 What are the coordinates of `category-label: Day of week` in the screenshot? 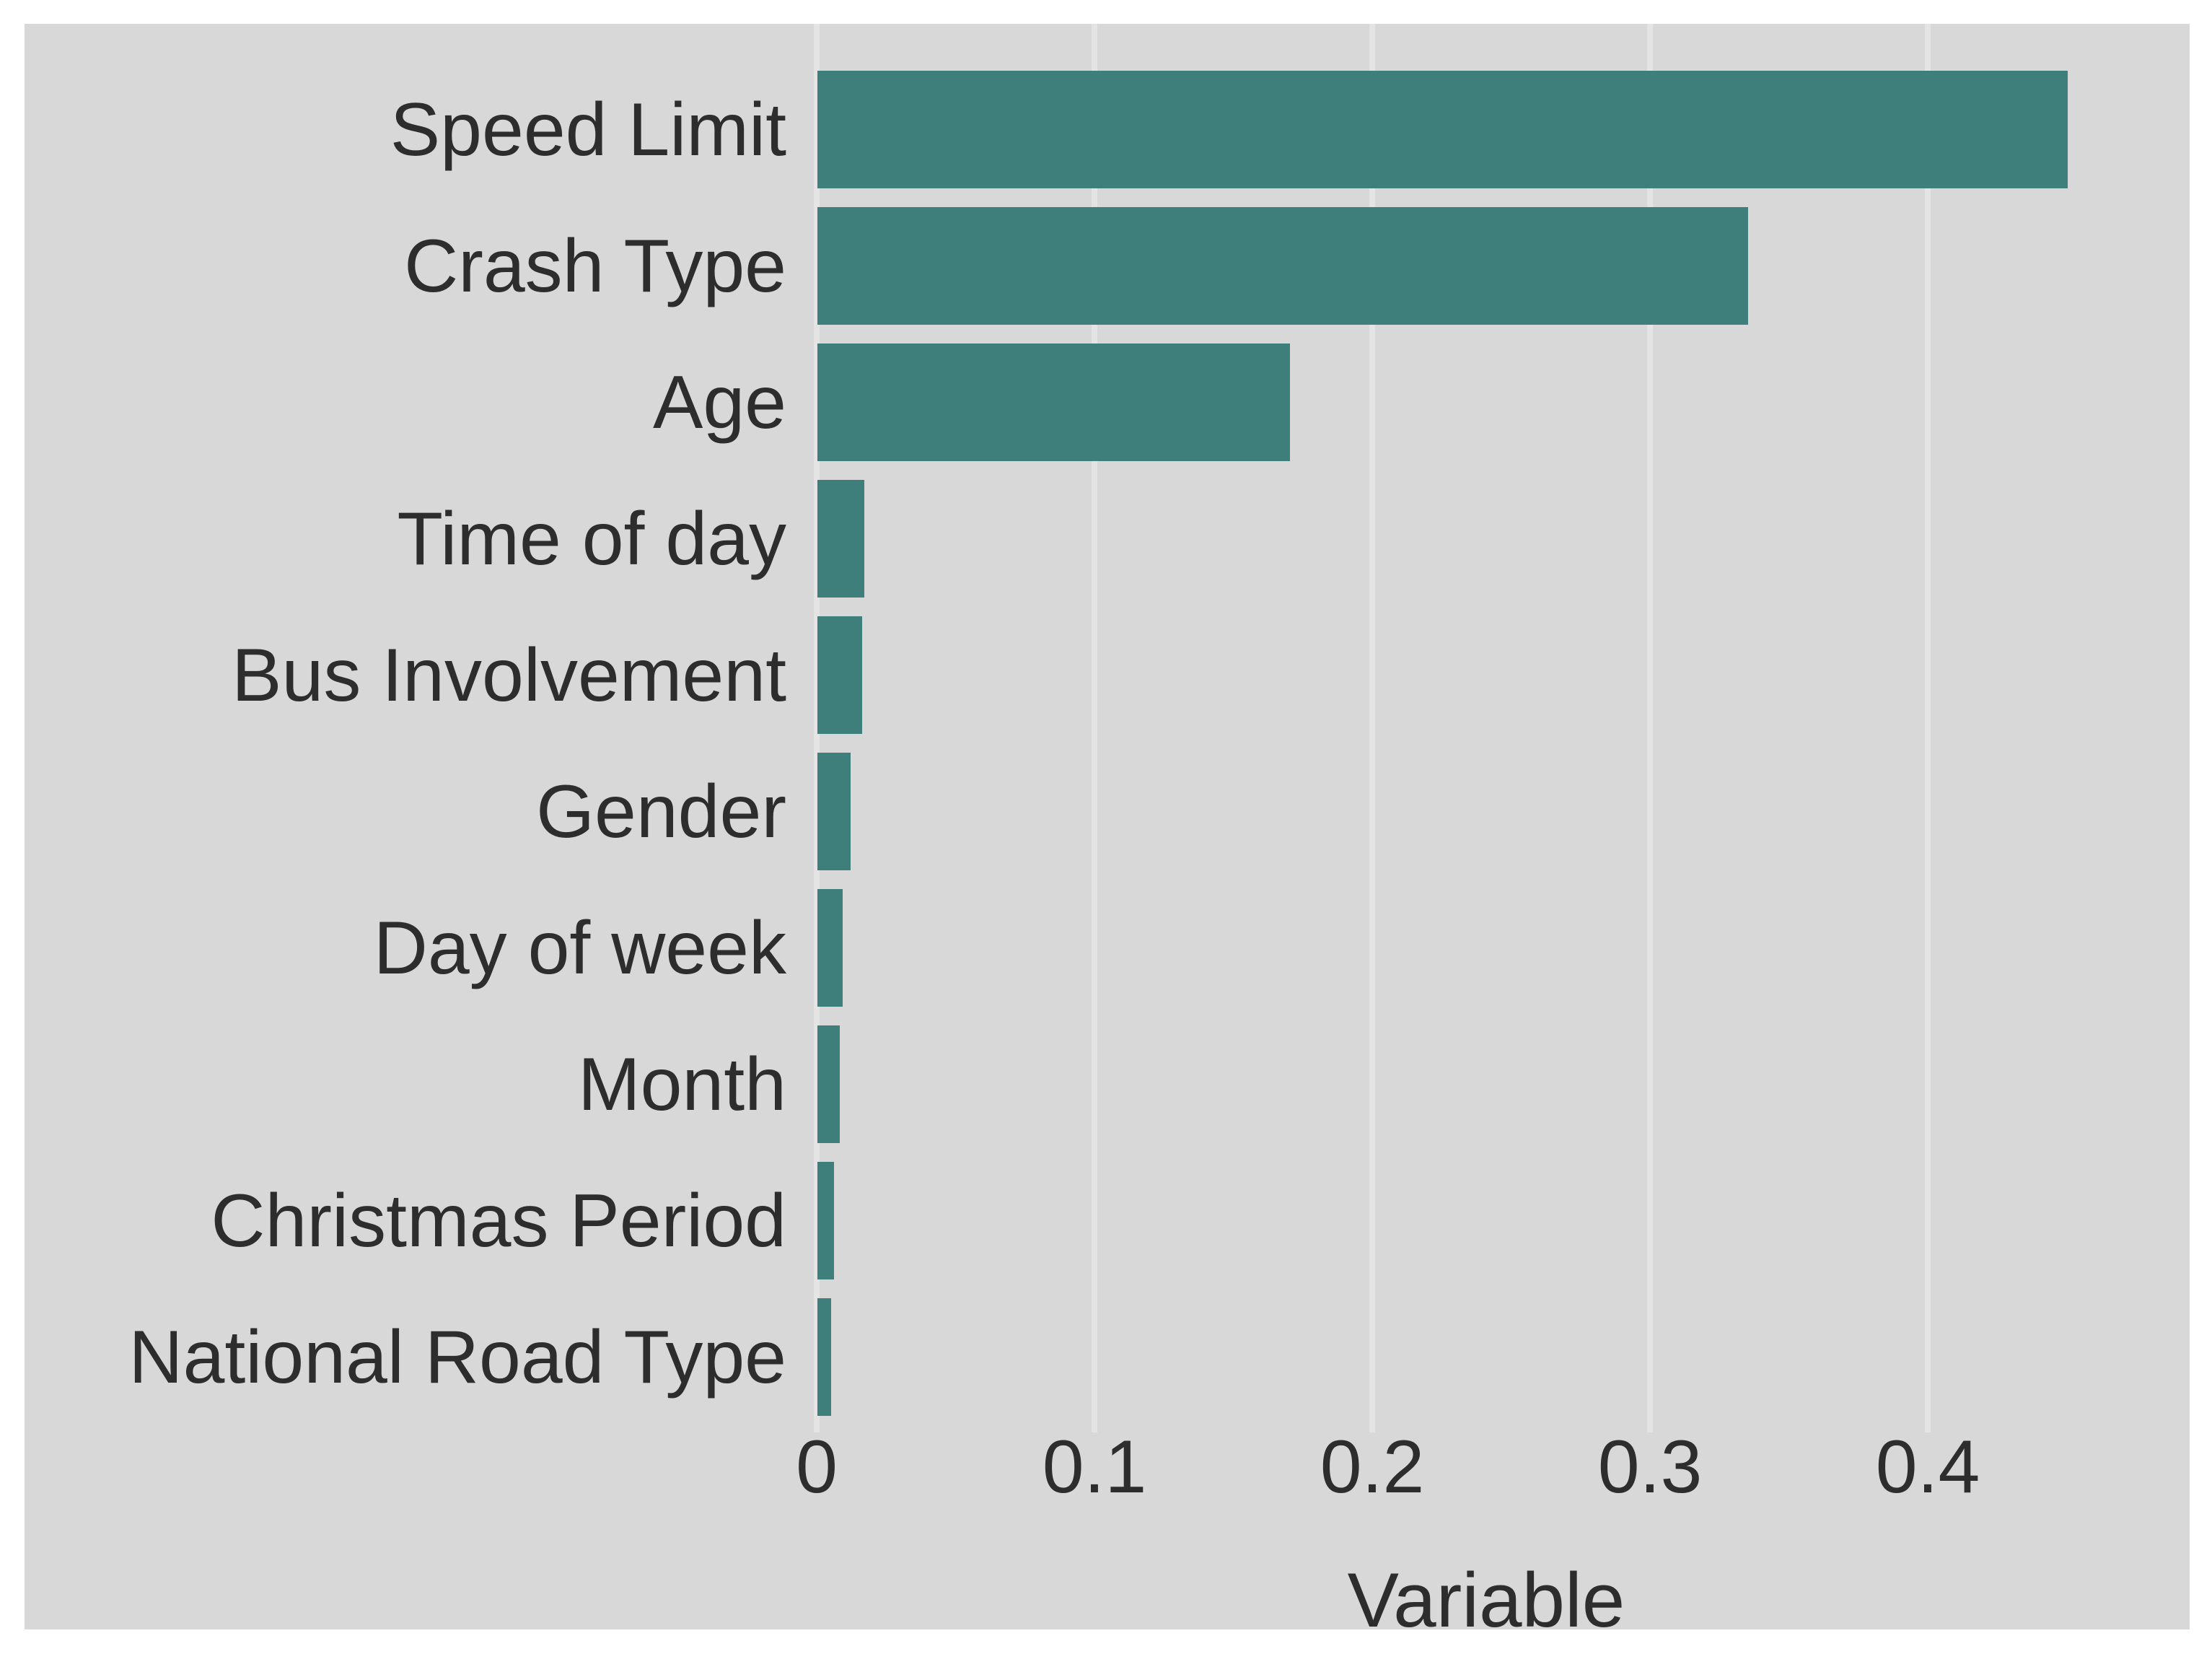 It's located at (579, 948).